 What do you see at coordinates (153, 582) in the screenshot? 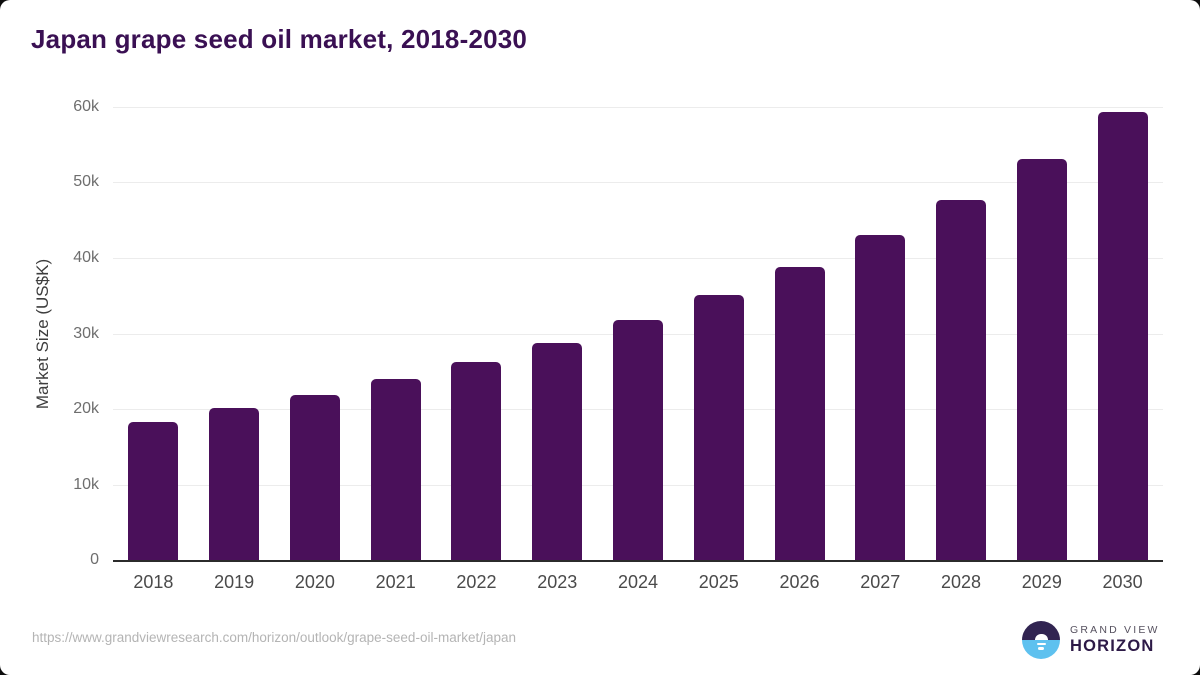
I see `x-tick-label: 2018` at bounding box center [153, 582].